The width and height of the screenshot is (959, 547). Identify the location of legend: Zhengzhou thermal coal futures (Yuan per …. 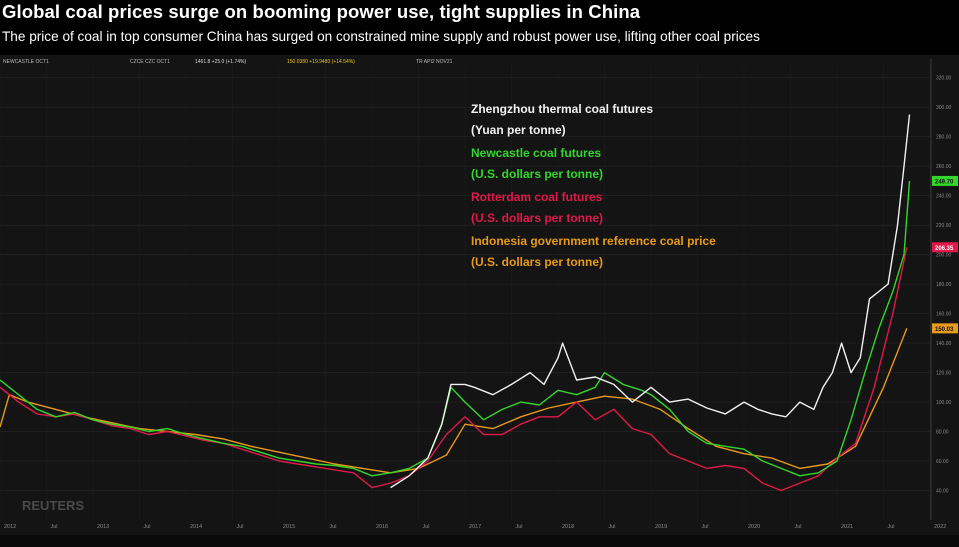
(593, 185).